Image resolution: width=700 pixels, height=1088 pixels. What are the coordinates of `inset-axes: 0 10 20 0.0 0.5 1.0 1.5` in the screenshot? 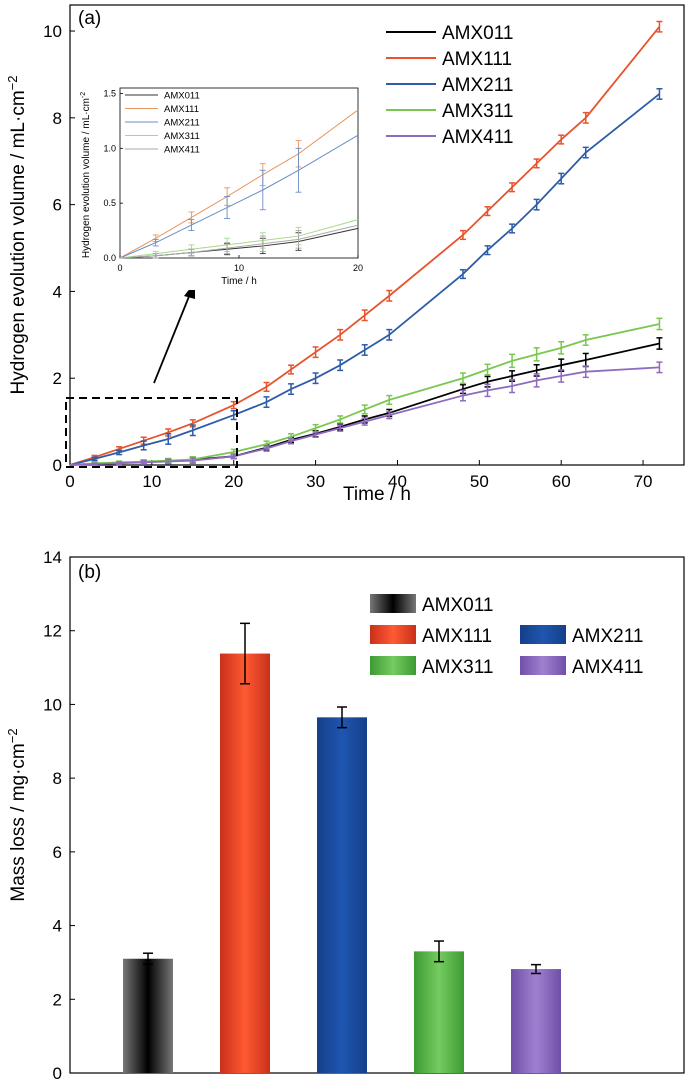 It's located at (233, 180).